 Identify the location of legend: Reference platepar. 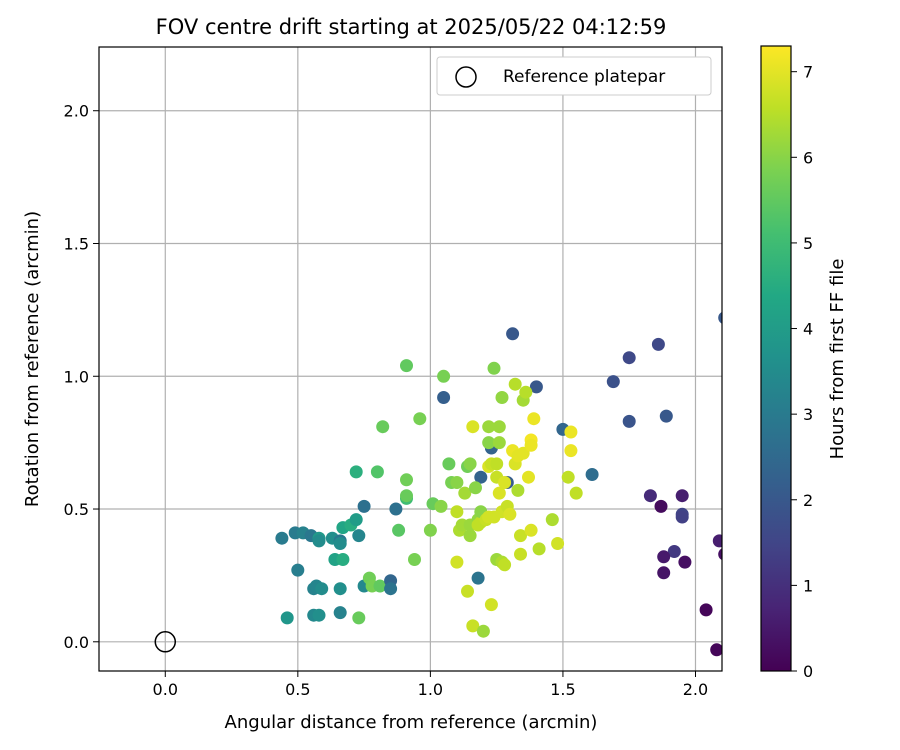
(574, 76).